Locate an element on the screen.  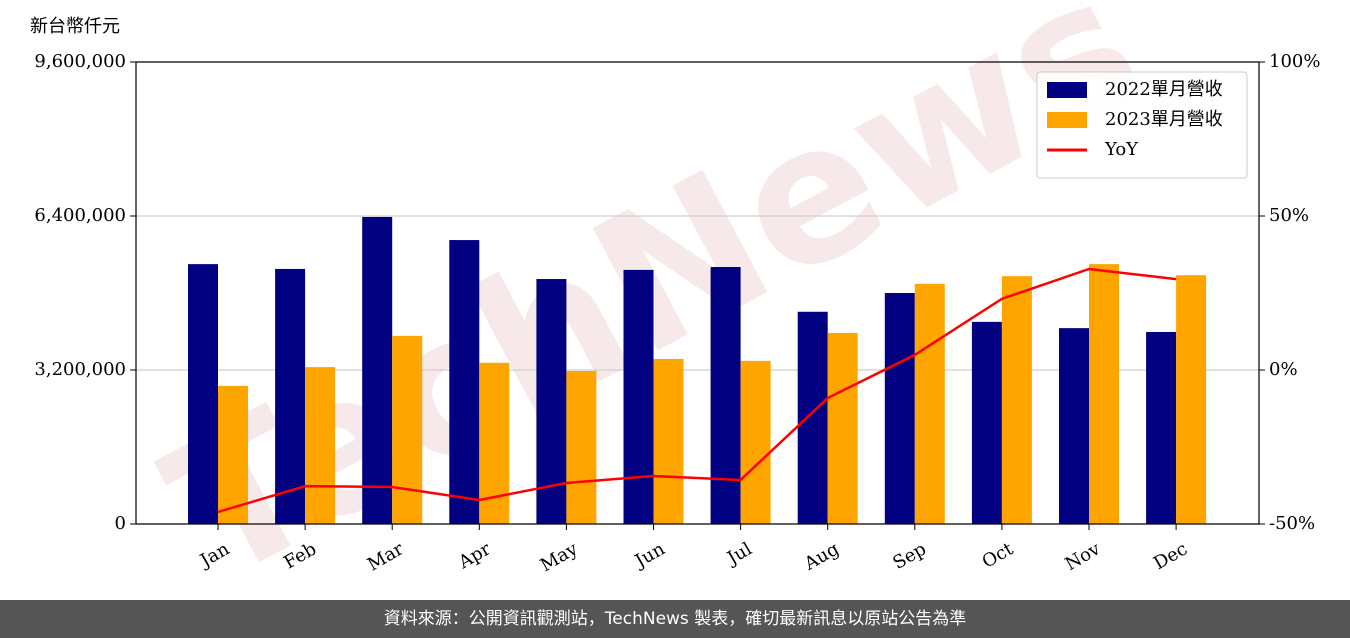
x-tick-label: Aug is located at coordinates (821, 556).